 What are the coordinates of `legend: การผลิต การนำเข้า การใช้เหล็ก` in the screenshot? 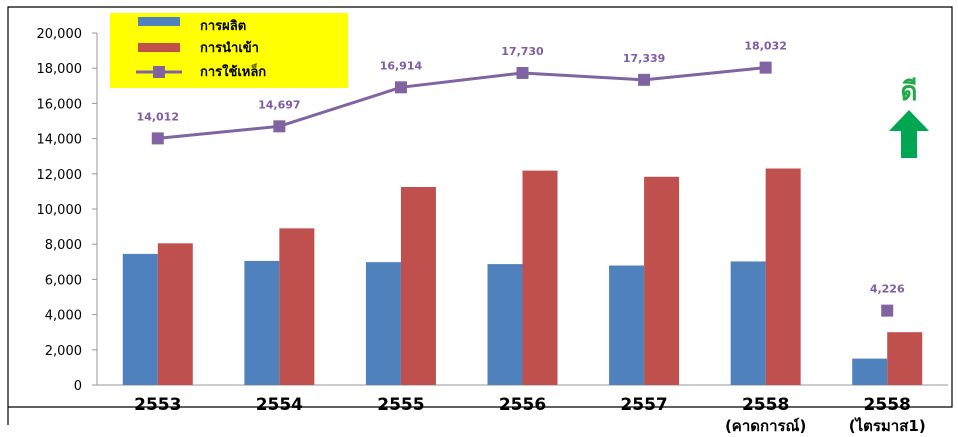 It's located at (229, 50).